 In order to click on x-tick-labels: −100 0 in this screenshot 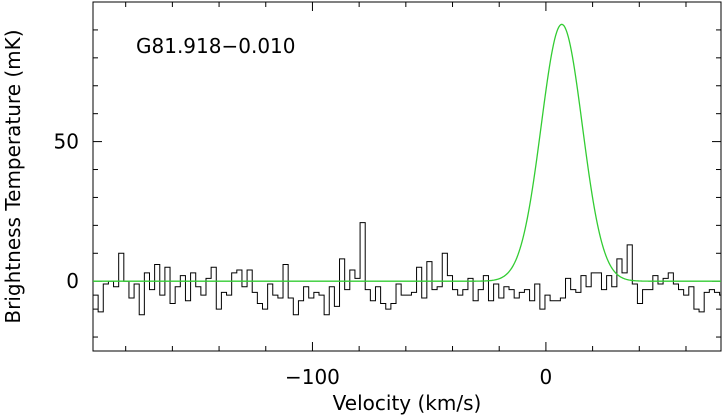, I will do `click(418, 377)`.